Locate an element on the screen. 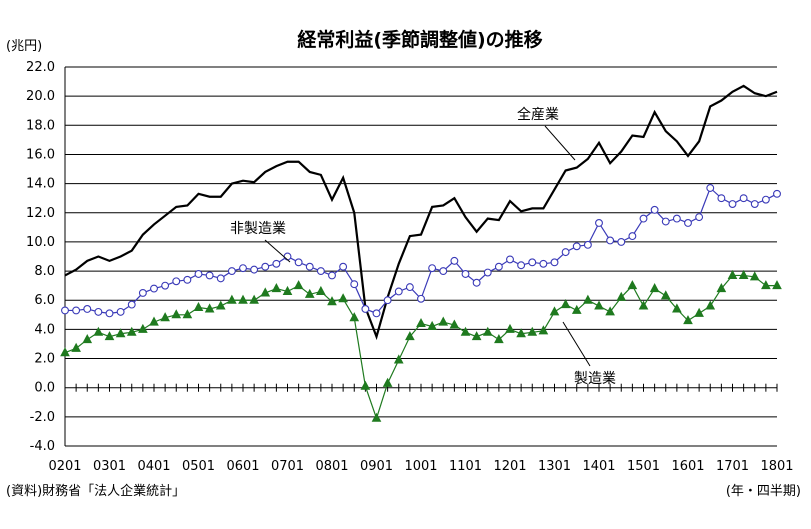 The image size is (811, 529). y-tick-label: 12.0 is located at coordinates (40, 213).